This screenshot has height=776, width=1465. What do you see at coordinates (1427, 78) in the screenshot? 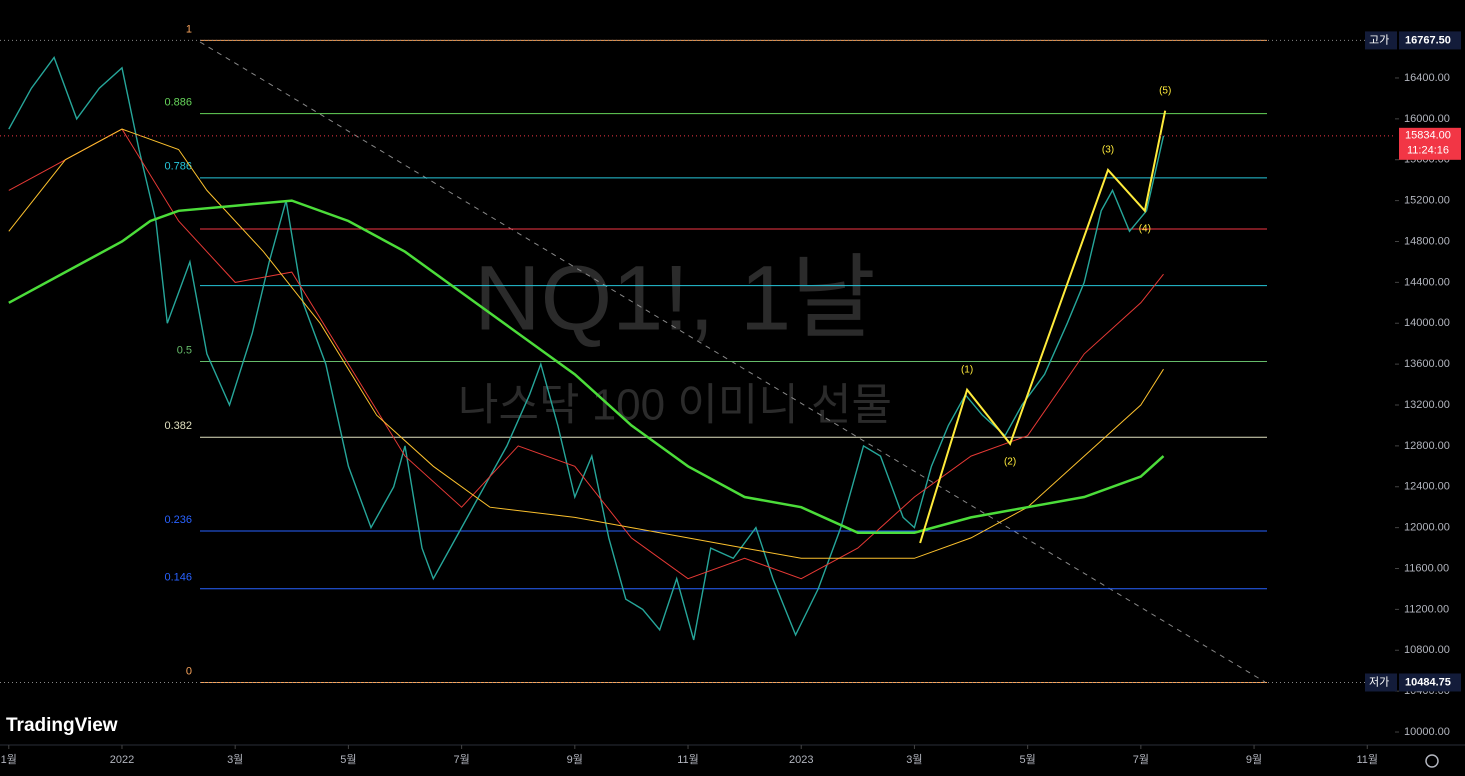
I see `y-tick-label: 16400.00` at bounding box center [1427, 78].